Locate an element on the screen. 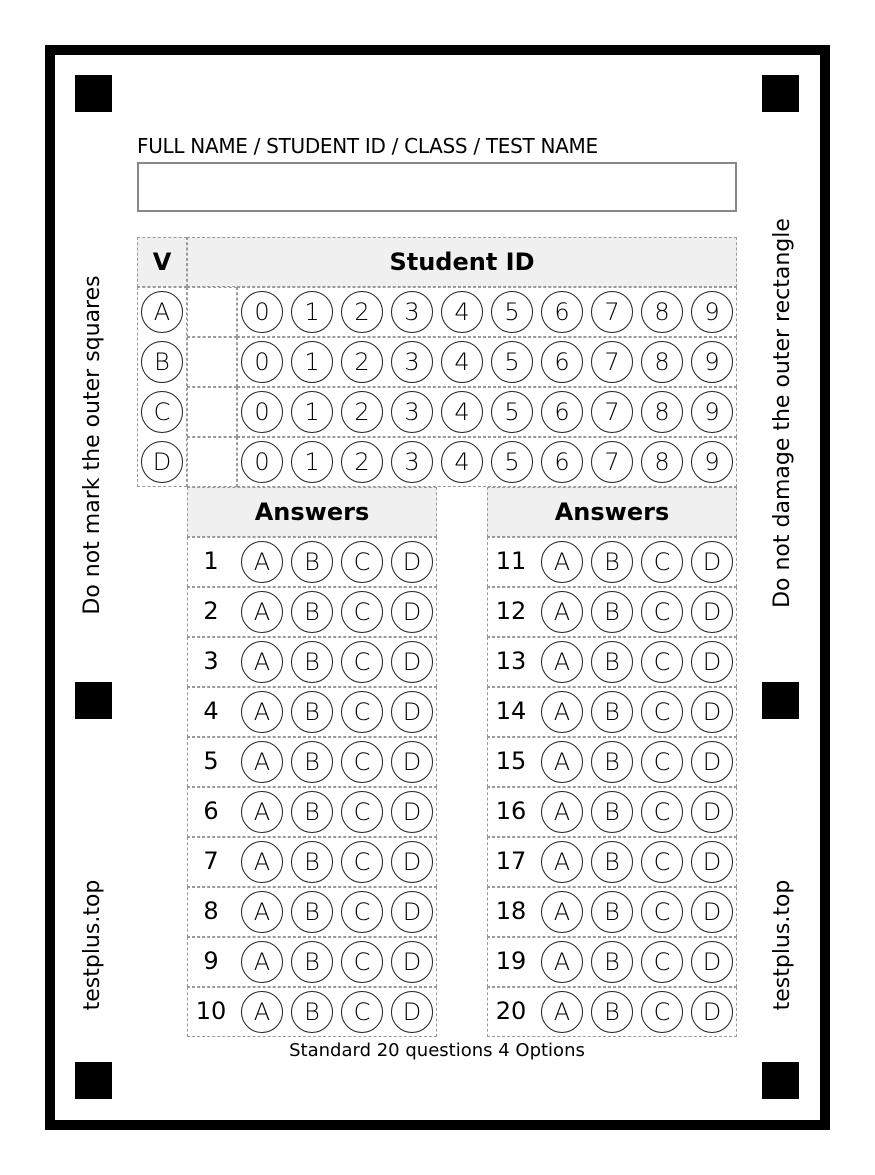  version-bubble-d: D is located at coordinates (162, 462).